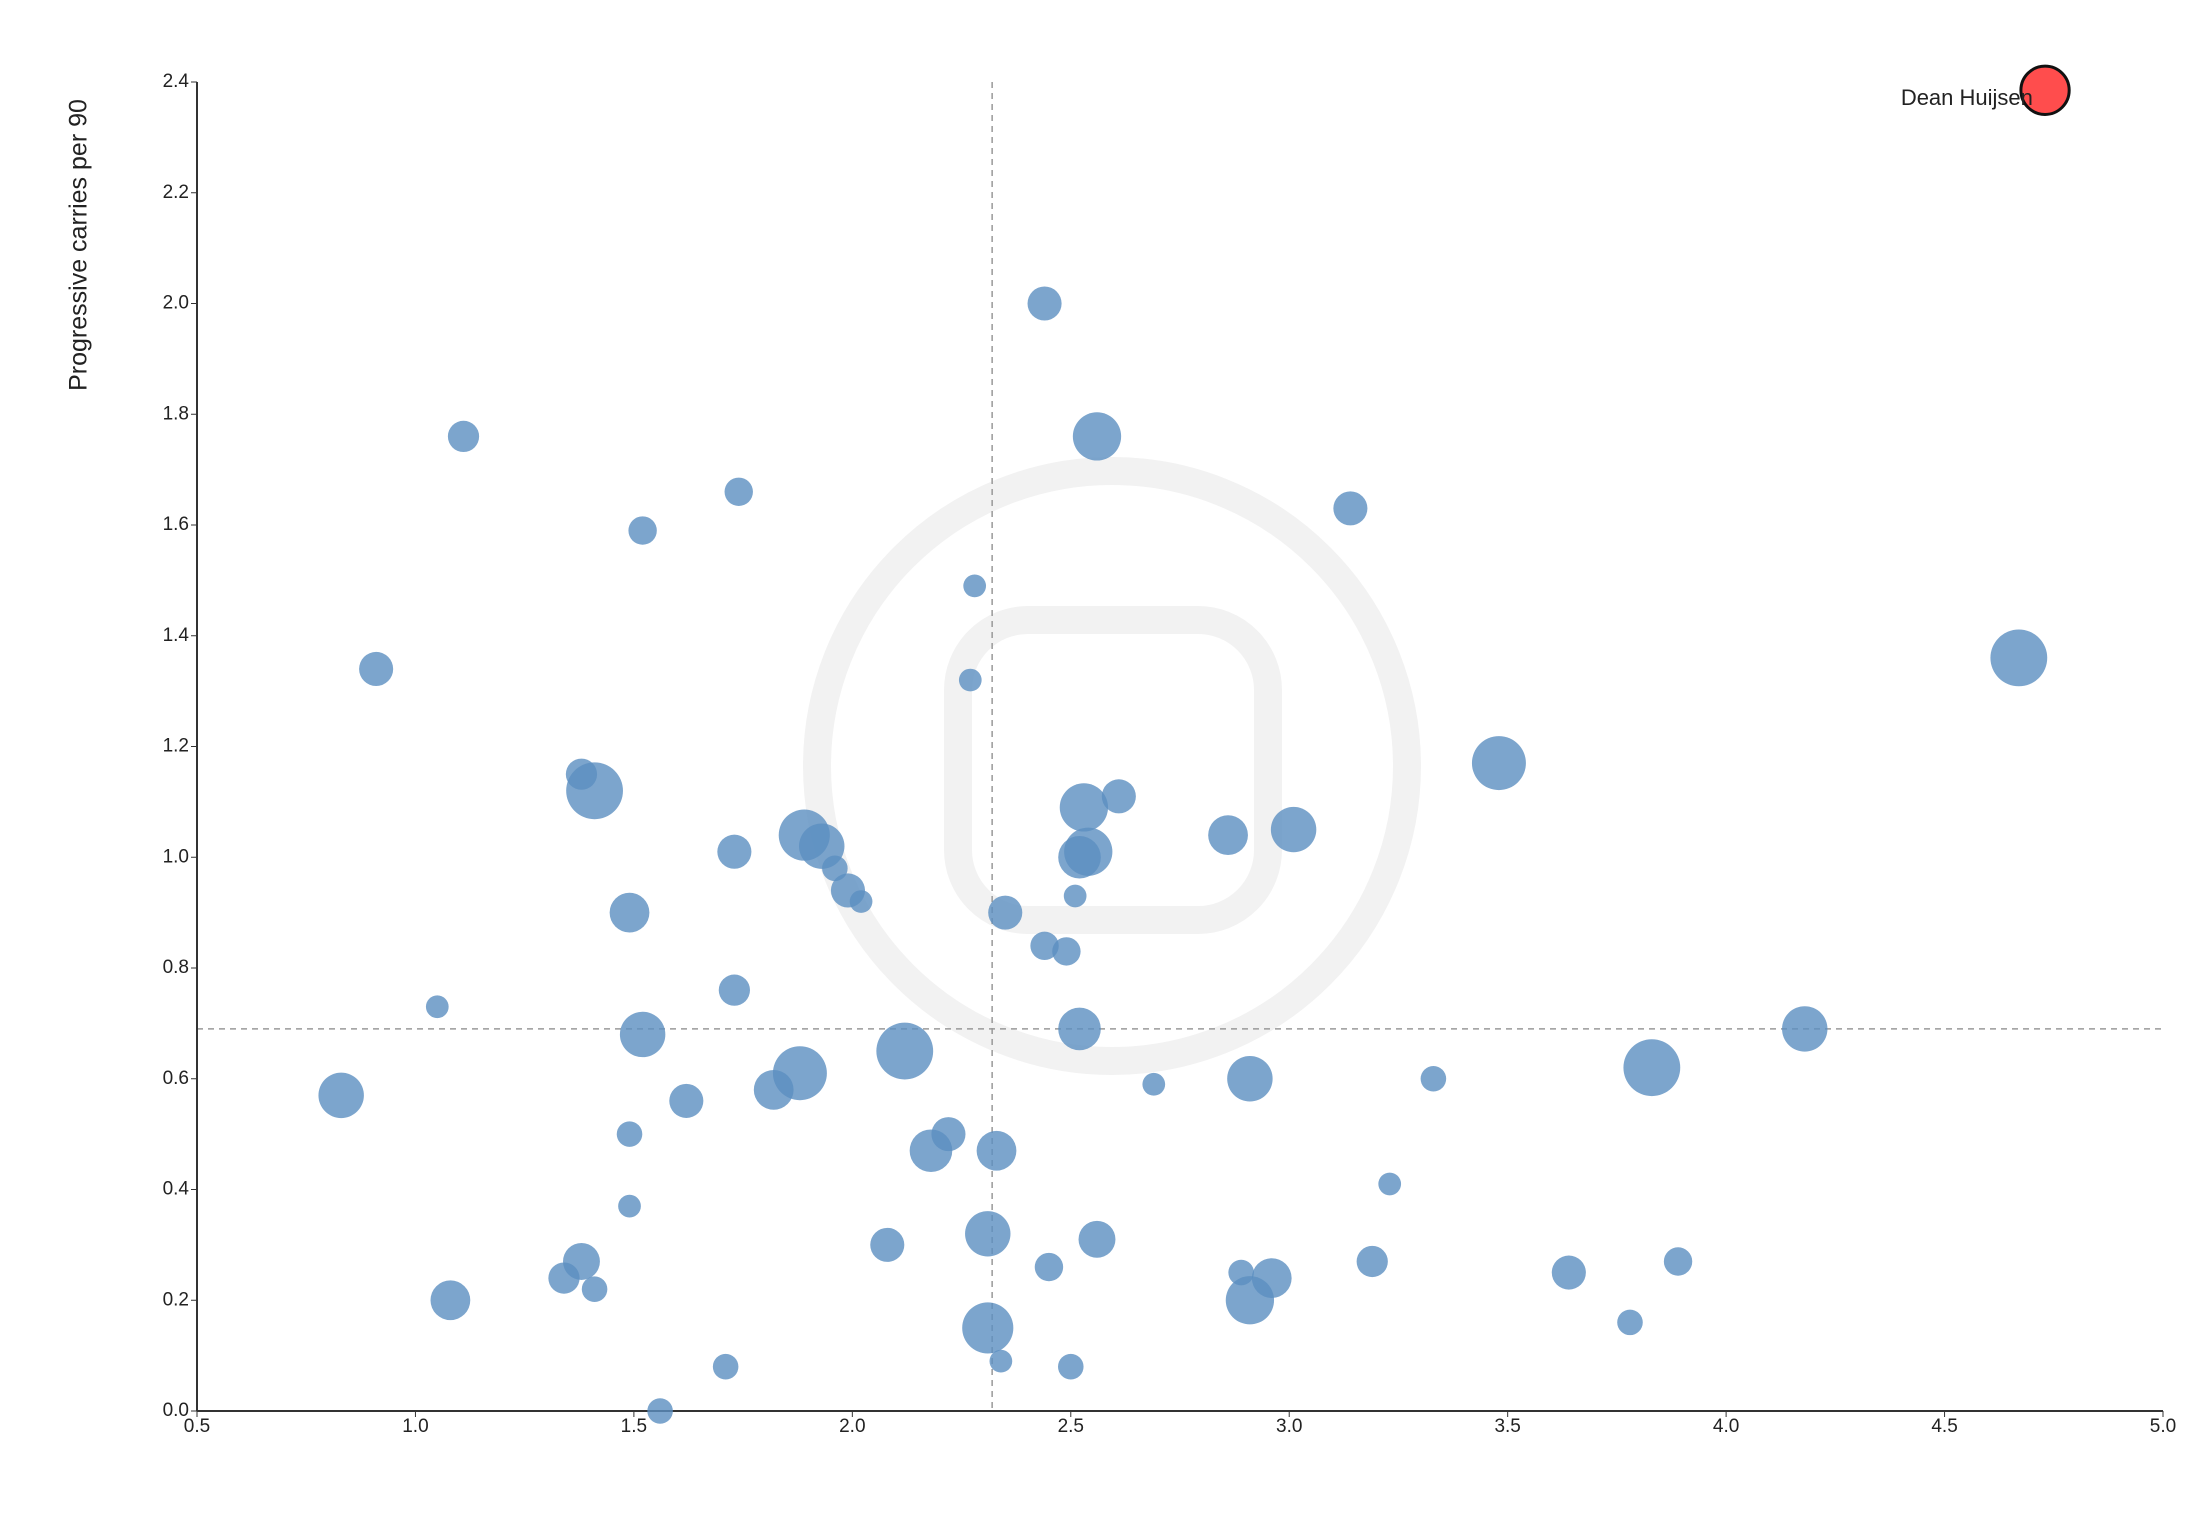 This screenshot has height=1516, width=2200. I want to click on y-tick-label: 1.6, so click(176, 524).